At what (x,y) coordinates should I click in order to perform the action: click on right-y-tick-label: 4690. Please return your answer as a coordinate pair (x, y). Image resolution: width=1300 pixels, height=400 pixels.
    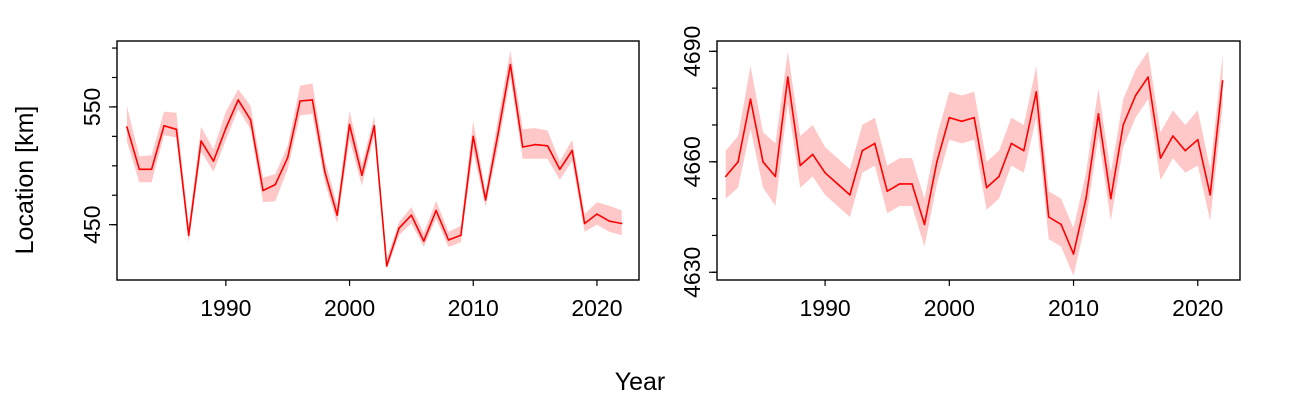
    Looking at the image, I should click on (692, 51).